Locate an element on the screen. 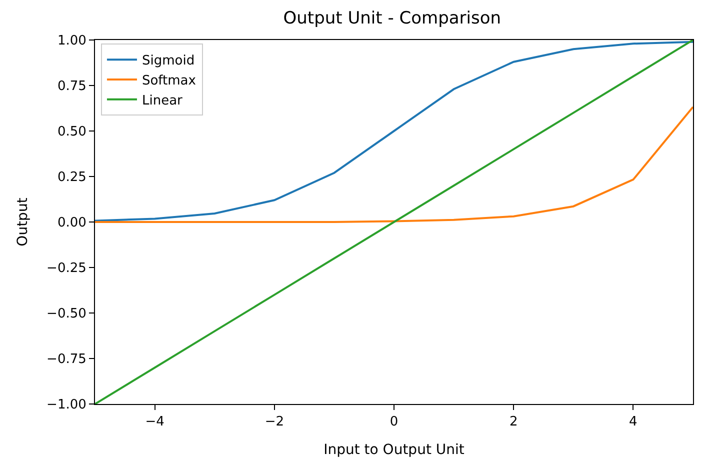  y-tick-label: −0.50 is located at coordinates (66, 314).